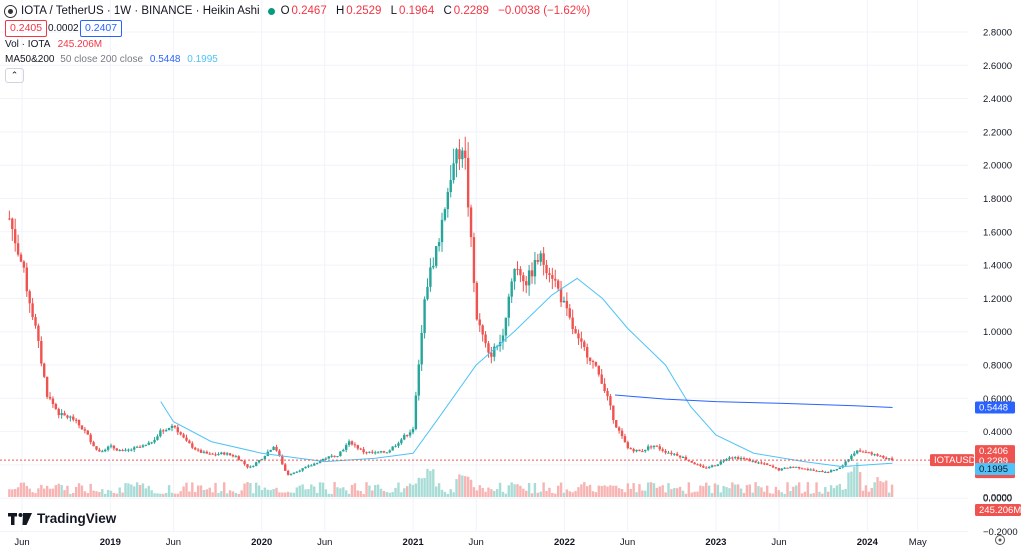 The height and width of the screenshot is (550, 1024). I want to click on price-tick-label: 2.6000, so click(997, 66).